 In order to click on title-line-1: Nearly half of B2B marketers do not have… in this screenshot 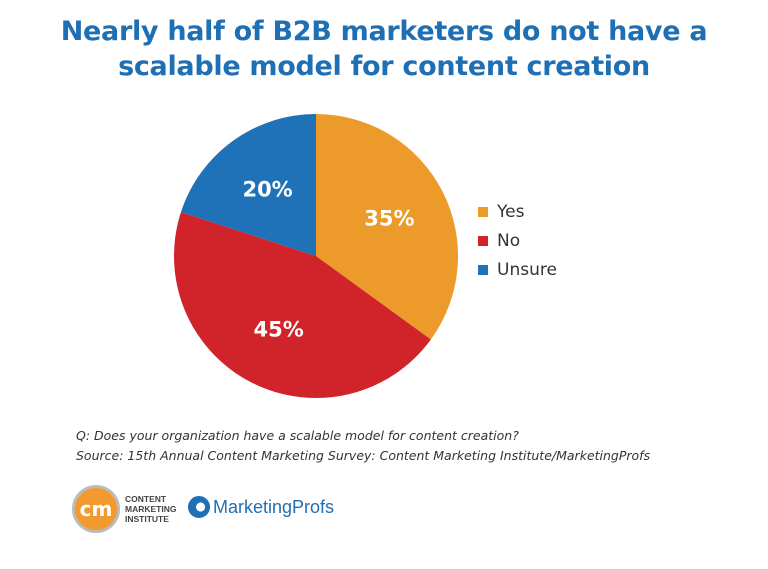, I will do `click(384, 31)`.